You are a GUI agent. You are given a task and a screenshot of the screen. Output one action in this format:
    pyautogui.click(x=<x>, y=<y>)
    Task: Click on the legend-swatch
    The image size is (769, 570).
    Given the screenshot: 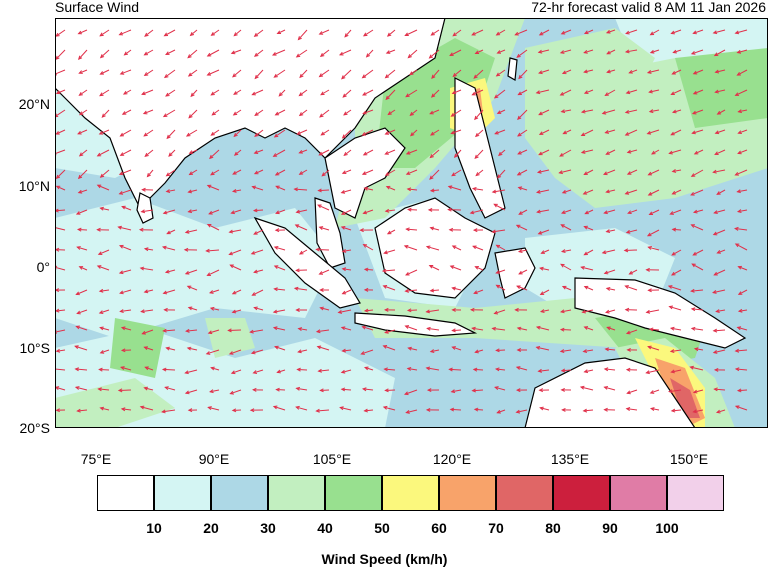 What is the action you would take?
    pyautogui.click(x=638, y=493)
    